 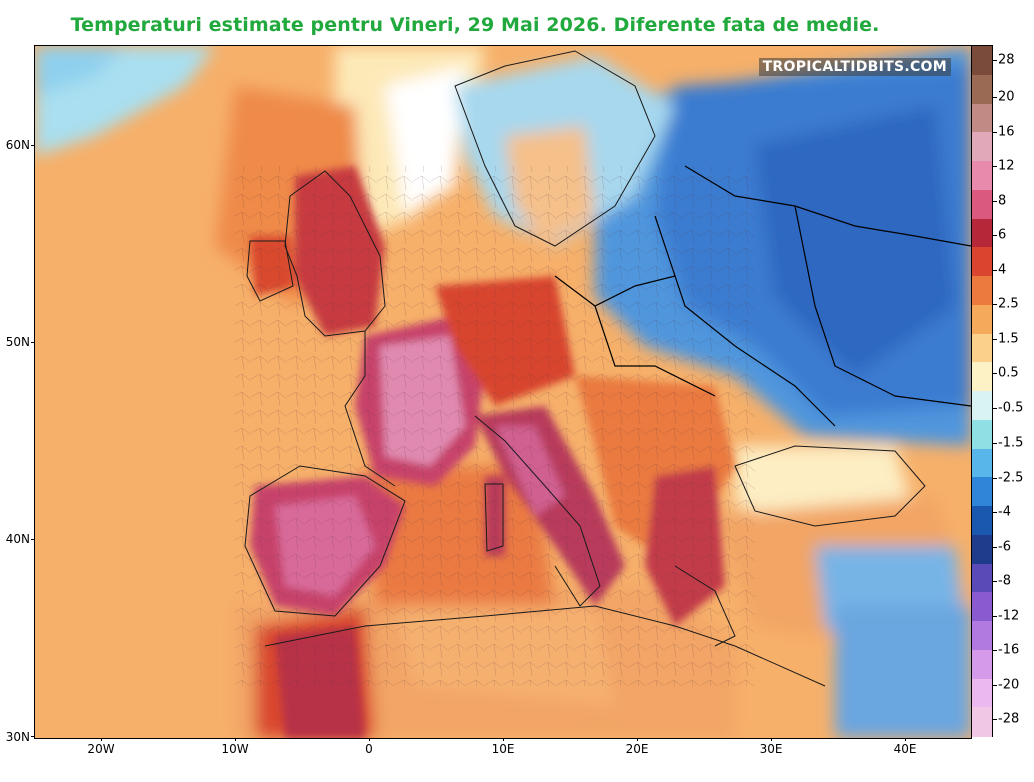 What do you see at coordinates (1004, 547) in the screenshot?
I see `colorbar-label: -6` at bounding box center [1004, 547].